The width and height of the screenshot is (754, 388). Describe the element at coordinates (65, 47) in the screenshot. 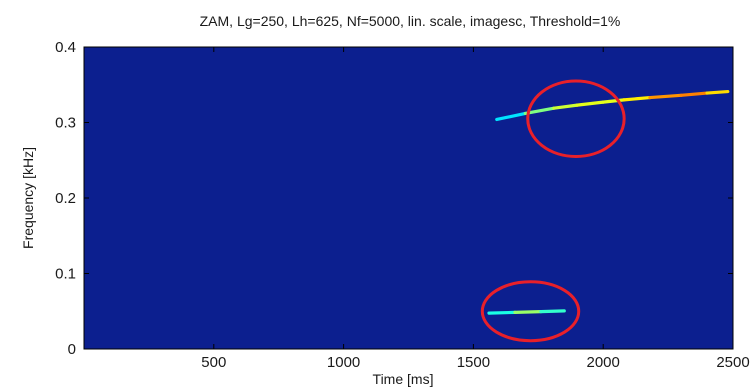

I see `y-tick-label: 0.4` at that location.